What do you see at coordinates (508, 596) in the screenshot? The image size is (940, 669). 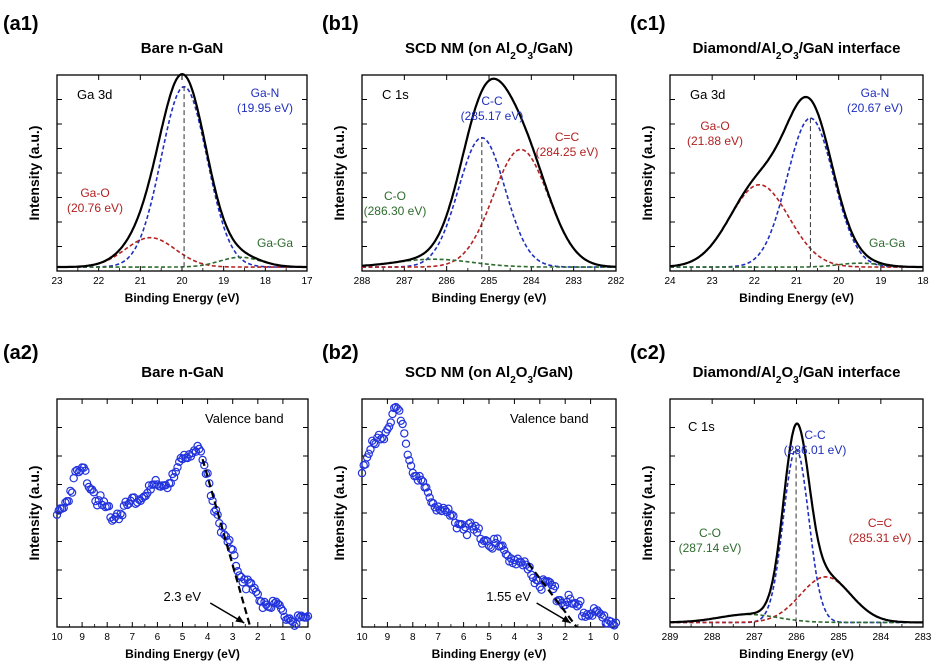 I see `vbm-label: 1.55 eV` at bounding box center [508, 596].